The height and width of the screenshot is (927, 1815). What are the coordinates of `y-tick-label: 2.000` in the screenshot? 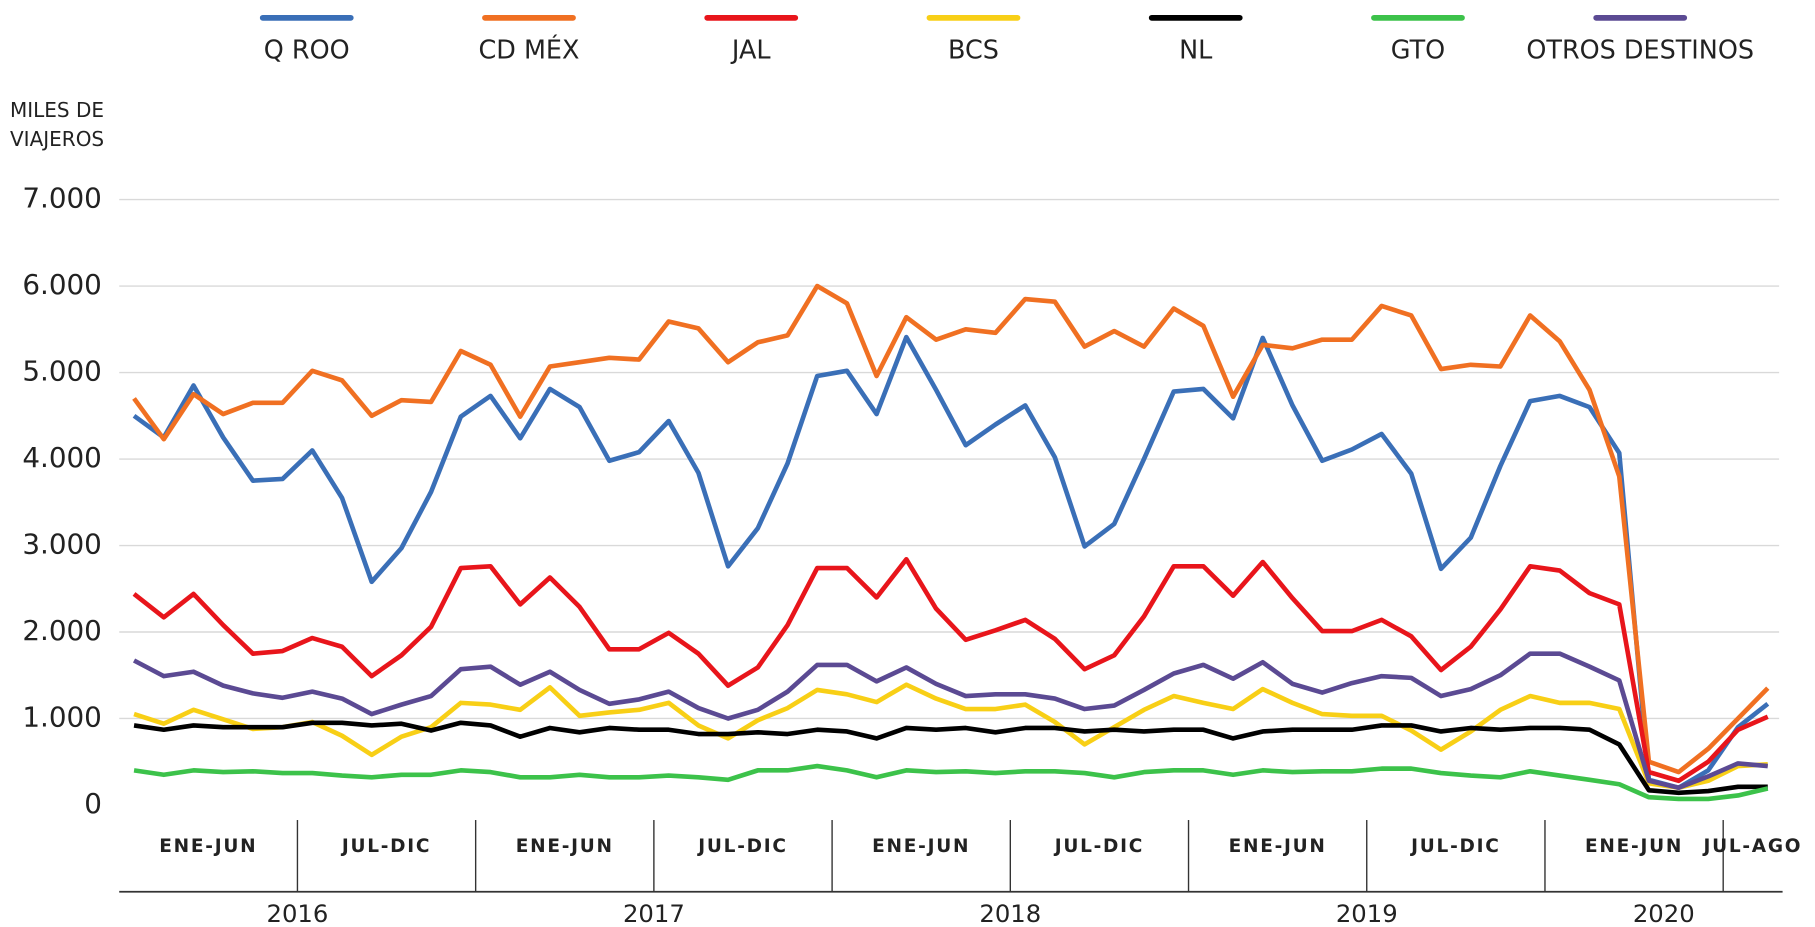 It's located at (62, 630).